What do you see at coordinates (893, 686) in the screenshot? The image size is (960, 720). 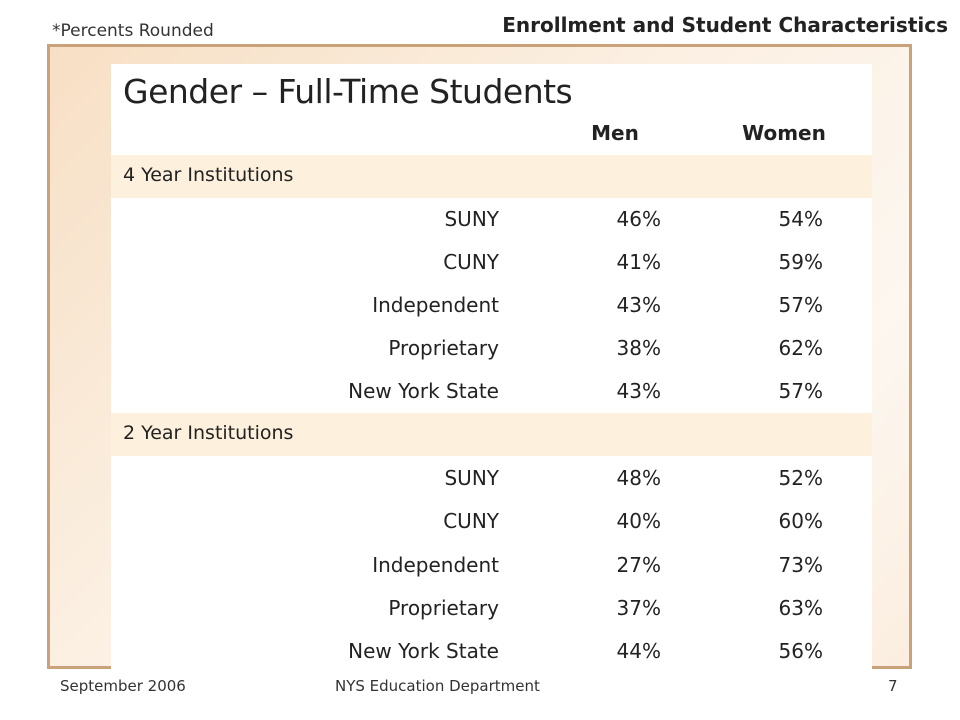 I see `page-number: 7` at bounding box center [893, 686].